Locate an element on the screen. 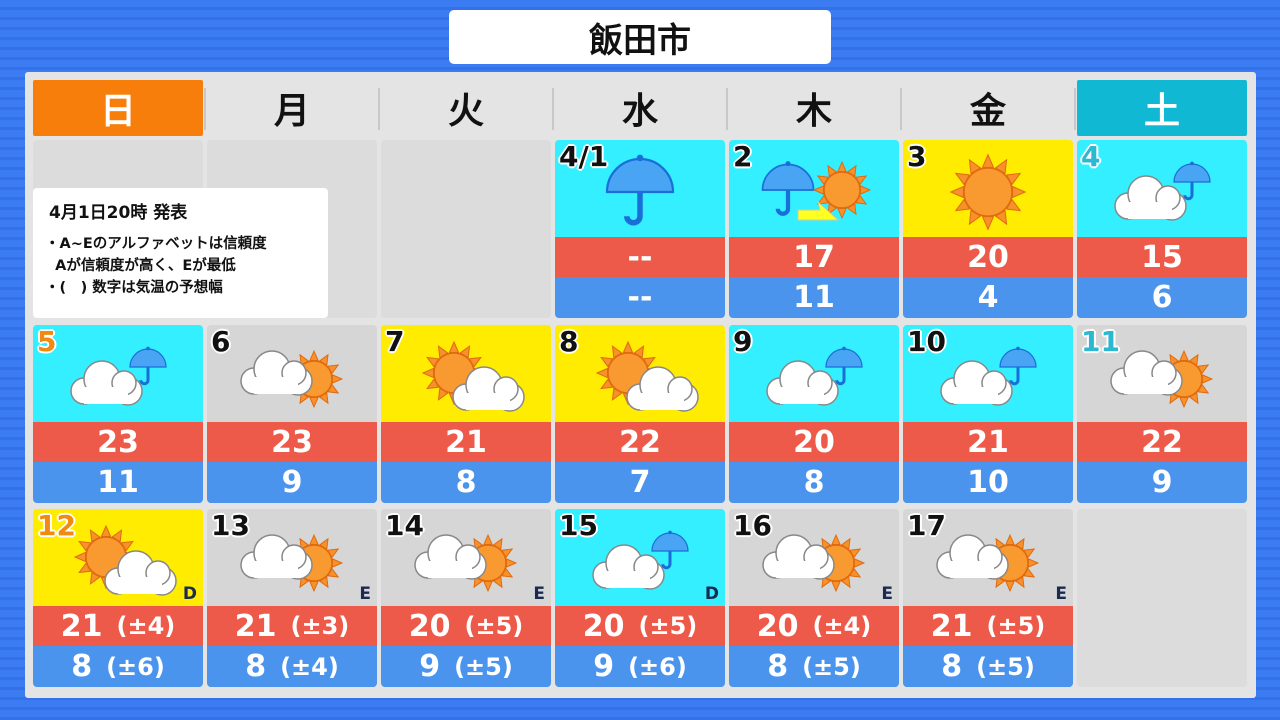 This screenshot has height=720, width=1280. high-temp: 21 (±4) is located at coordinates (118, 626).